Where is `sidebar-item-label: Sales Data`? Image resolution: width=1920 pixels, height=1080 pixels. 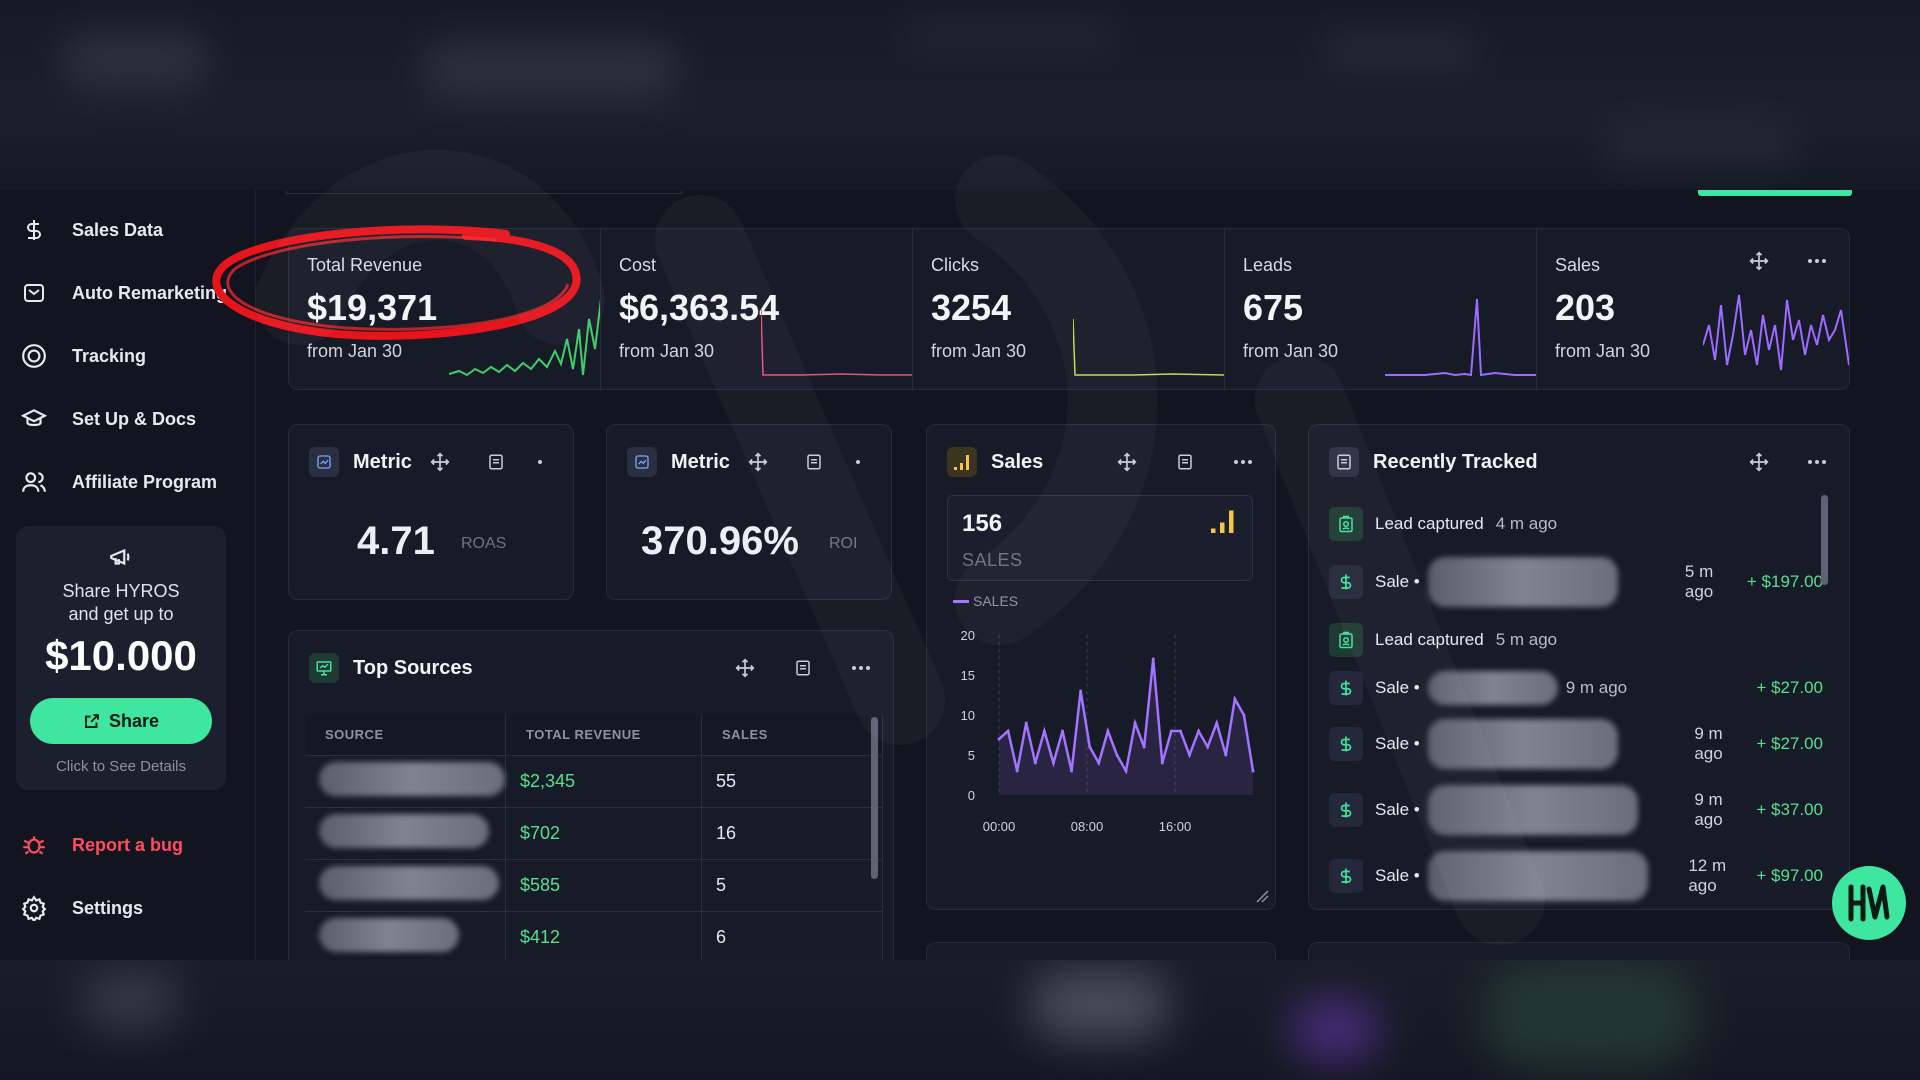
sidebar-item-label: Sales Data is located at coordinates (118, 229).